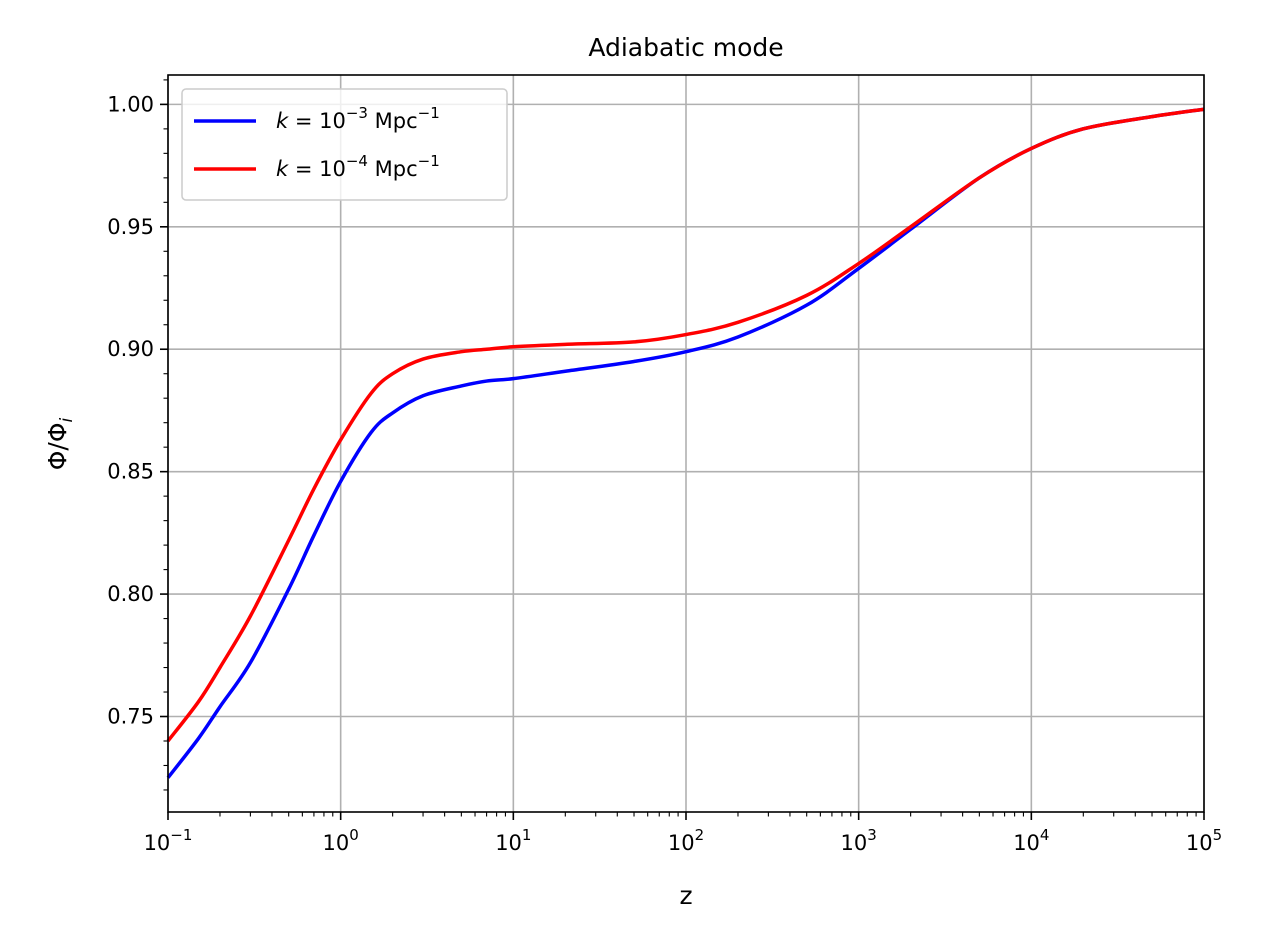  I want to click on chart-title: Adiabatic mode, so click(685, 47).